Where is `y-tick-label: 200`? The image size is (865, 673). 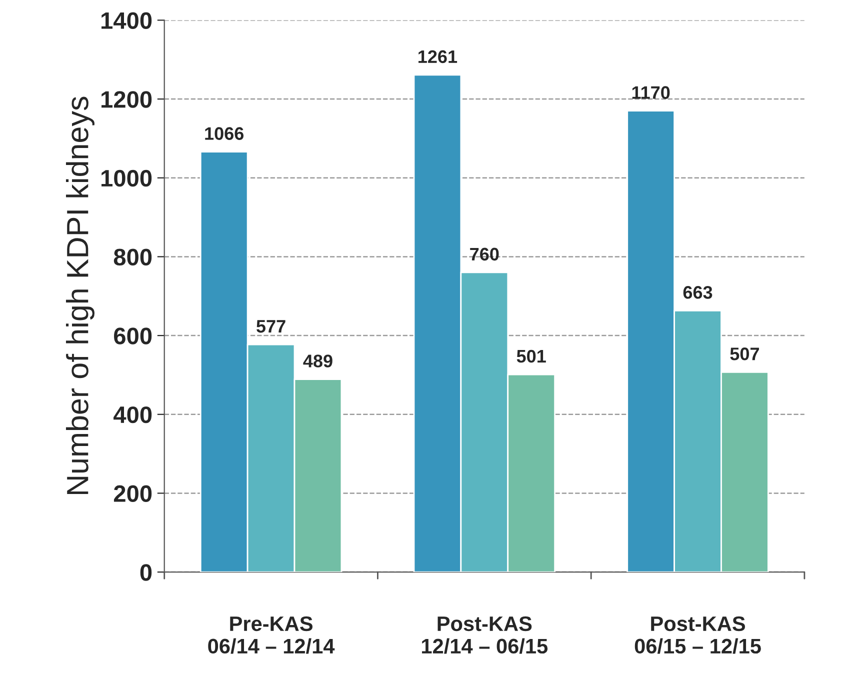
y-tick-label: 200 is located at coordinates (133, 493).